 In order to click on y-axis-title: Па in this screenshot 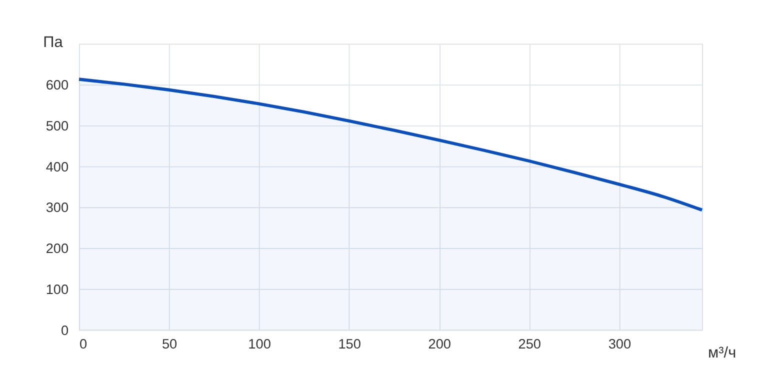, I will do `click(53, 42)`.